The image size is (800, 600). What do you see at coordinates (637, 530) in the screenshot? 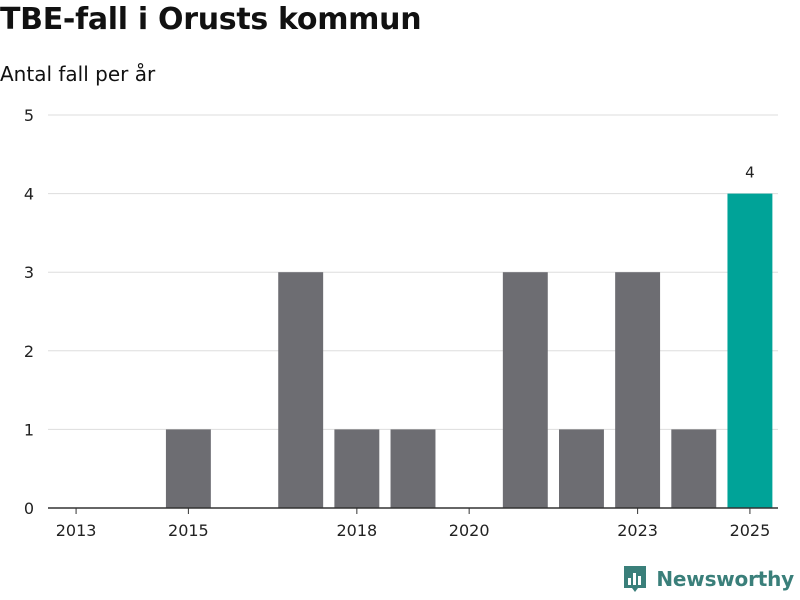
I see `x-tick-label: 2023` at bounding box center [637, 530].